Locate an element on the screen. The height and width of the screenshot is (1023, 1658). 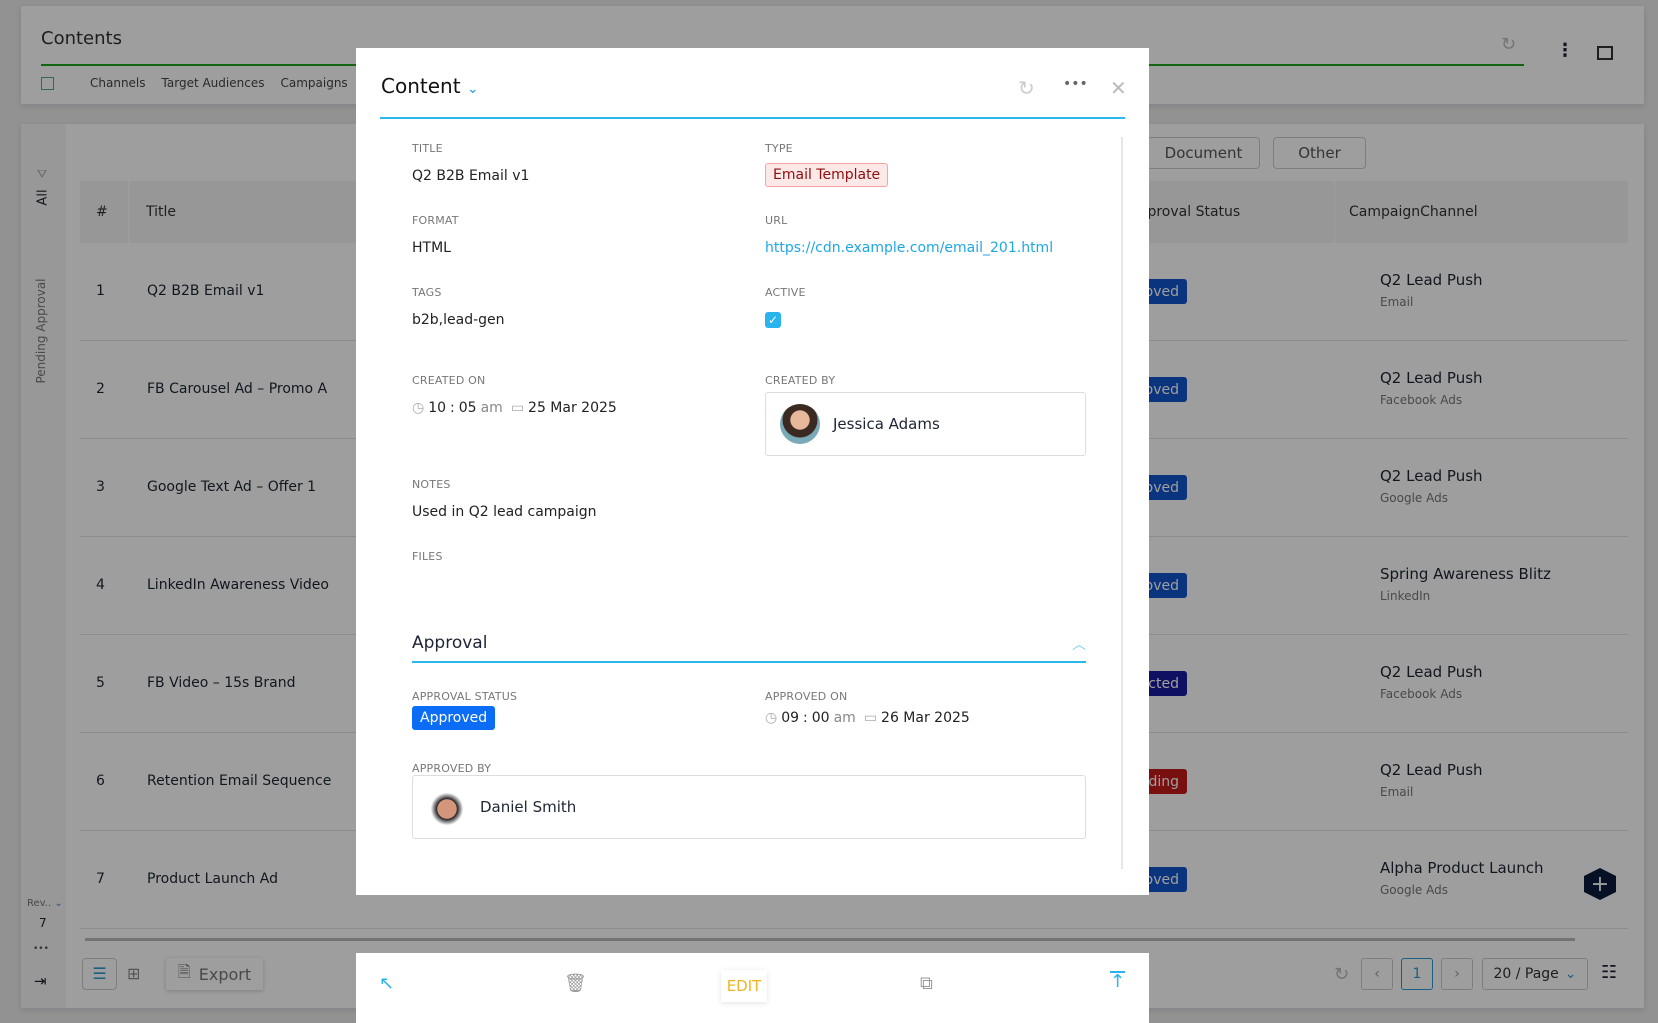
approved-by-card: Daniel Smith is located at coordinates (749, 807).